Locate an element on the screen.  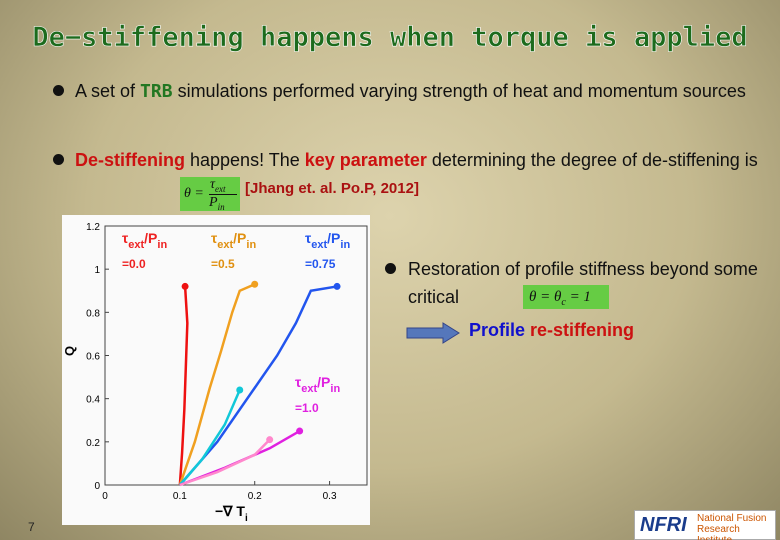
x-tick-label: 0 is located at coordinates (105, 496).